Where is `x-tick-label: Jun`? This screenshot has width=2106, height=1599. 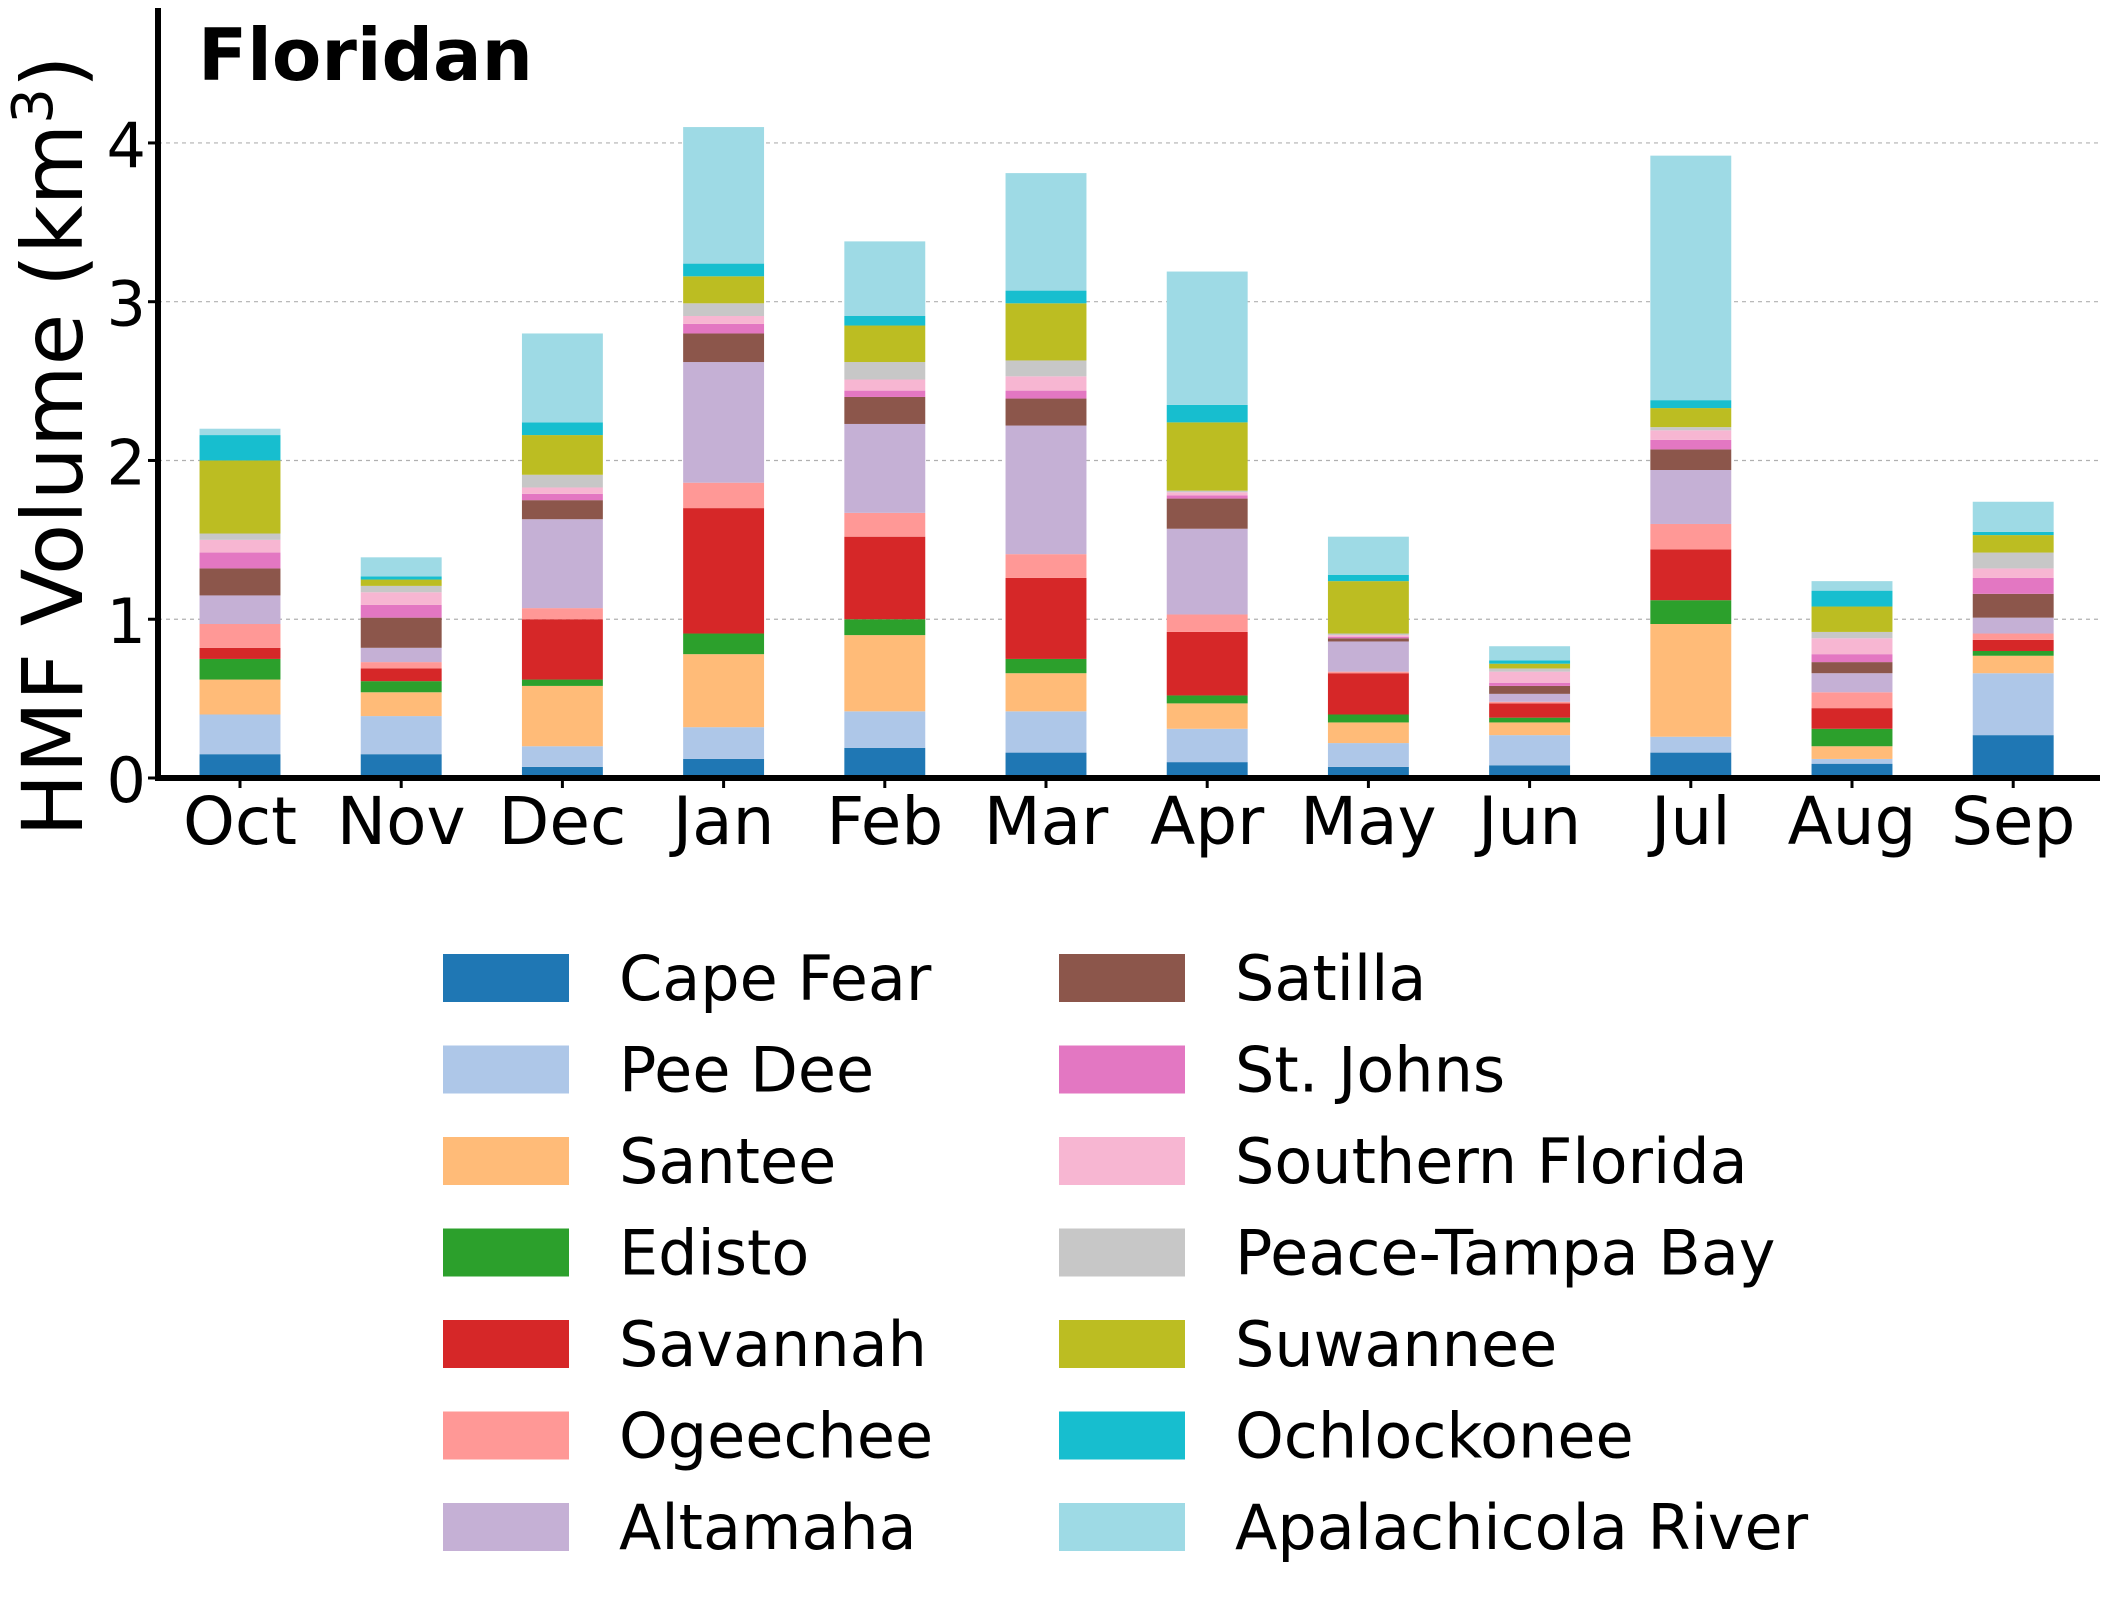 x-tick-label: Jun is located at coordinates (1527, 821).